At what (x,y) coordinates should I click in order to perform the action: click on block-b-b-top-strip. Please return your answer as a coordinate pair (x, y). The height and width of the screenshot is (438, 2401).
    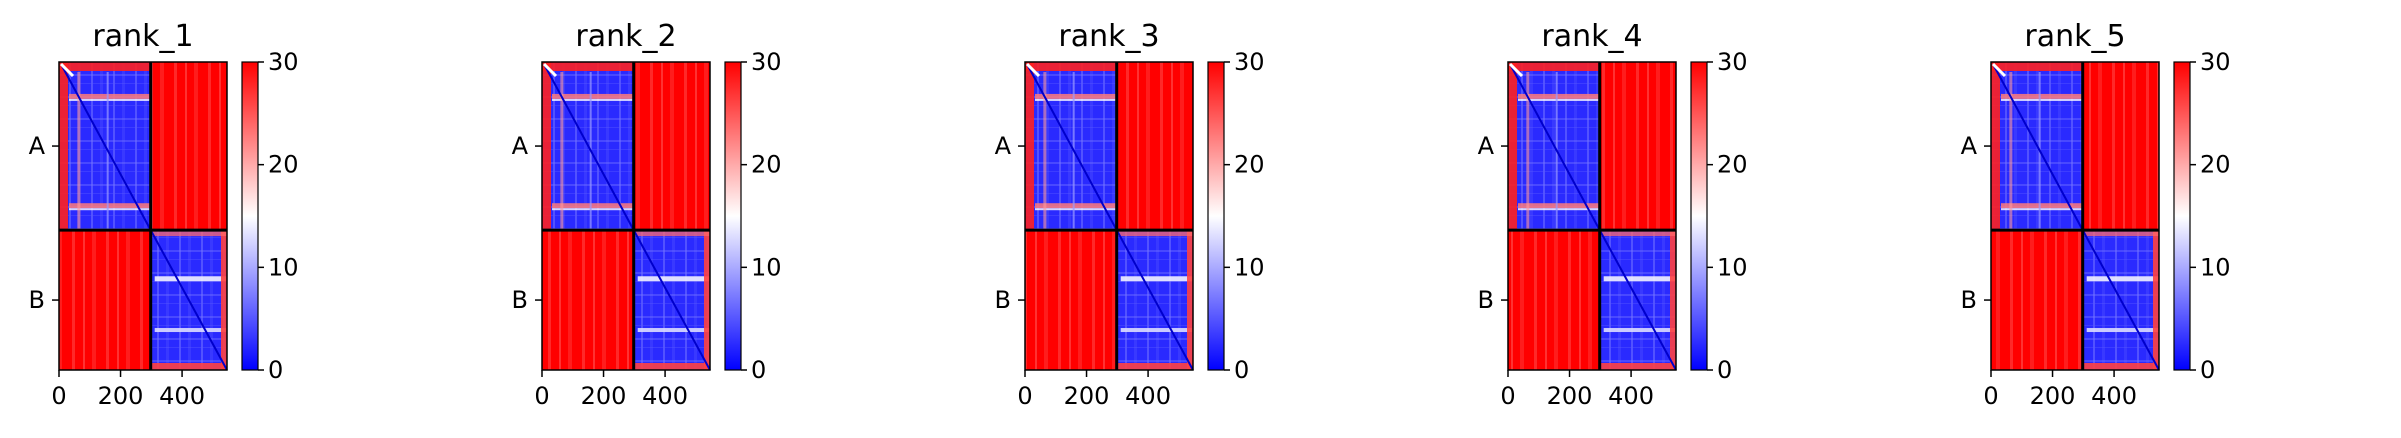
    Looking at the image, I should click on (1637, 233).